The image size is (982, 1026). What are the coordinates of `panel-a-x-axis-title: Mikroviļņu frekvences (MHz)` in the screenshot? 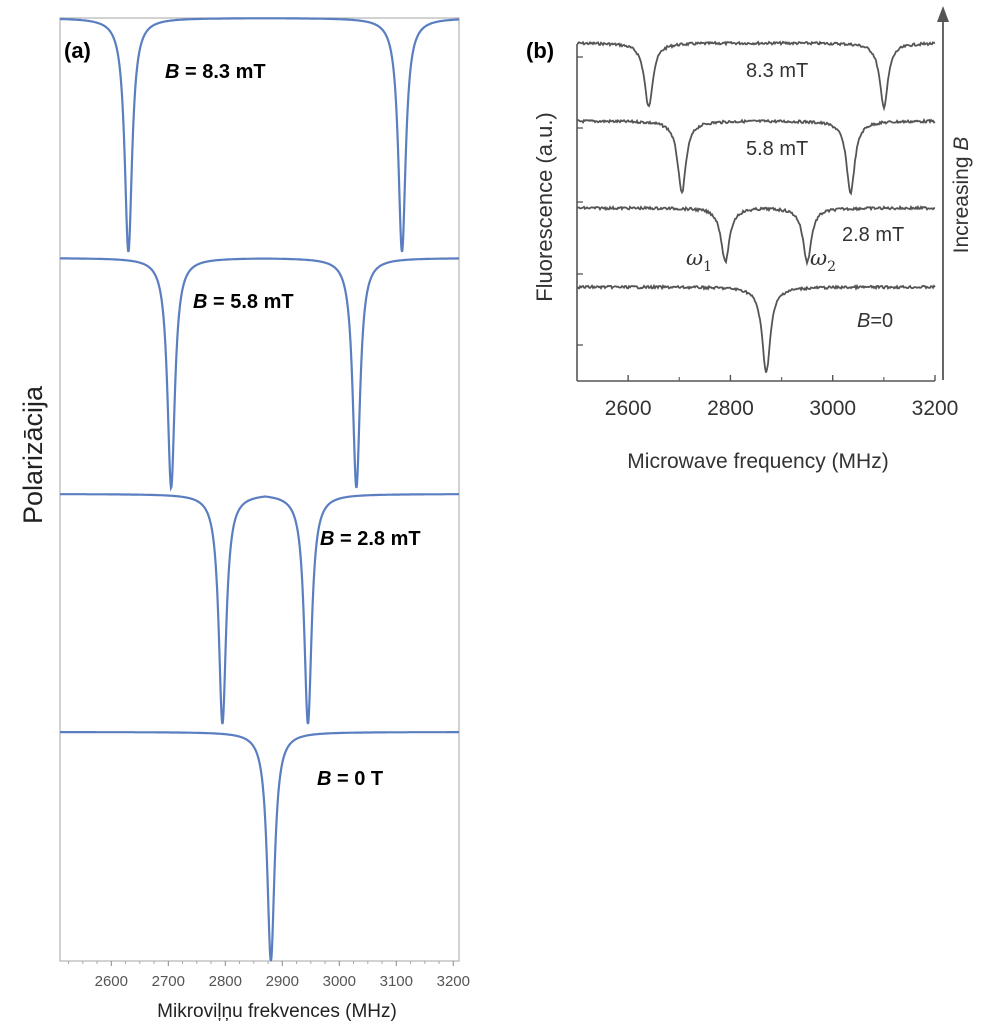 It's located at (277, 1011).